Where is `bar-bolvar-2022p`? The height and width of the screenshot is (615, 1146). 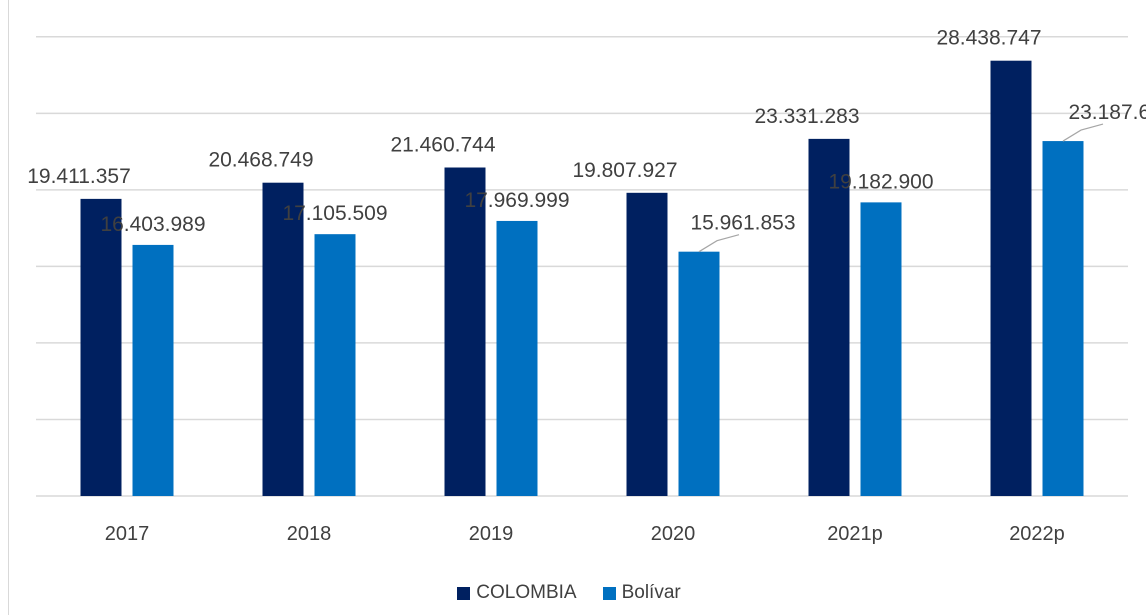
bar-bolvar-2022p is located at coordinates (1063, 319).